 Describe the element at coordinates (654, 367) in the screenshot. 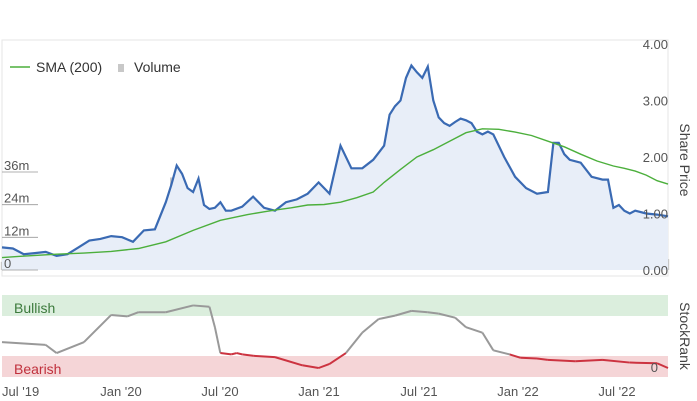

I see `stockrank-tick-0: 0` at that location.